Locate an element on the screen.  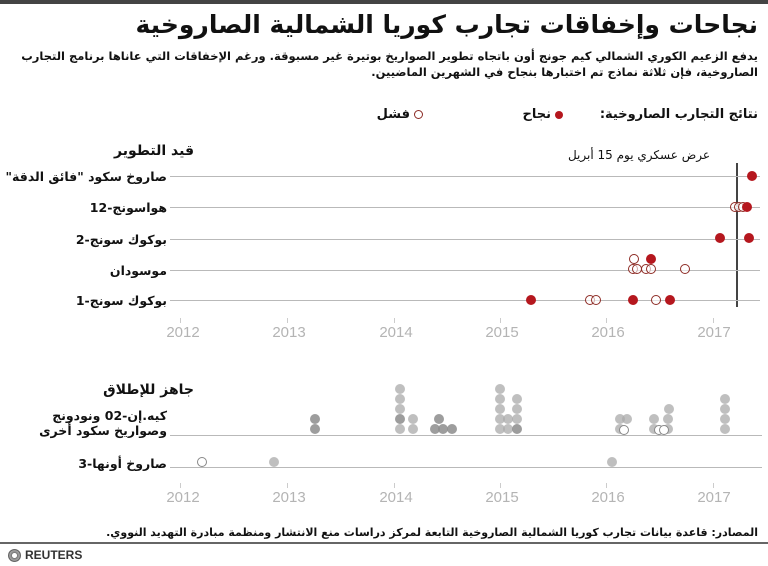
row-label-pukguksong-1: بوكوك سونج-1 is located at coordinates (121, 300).